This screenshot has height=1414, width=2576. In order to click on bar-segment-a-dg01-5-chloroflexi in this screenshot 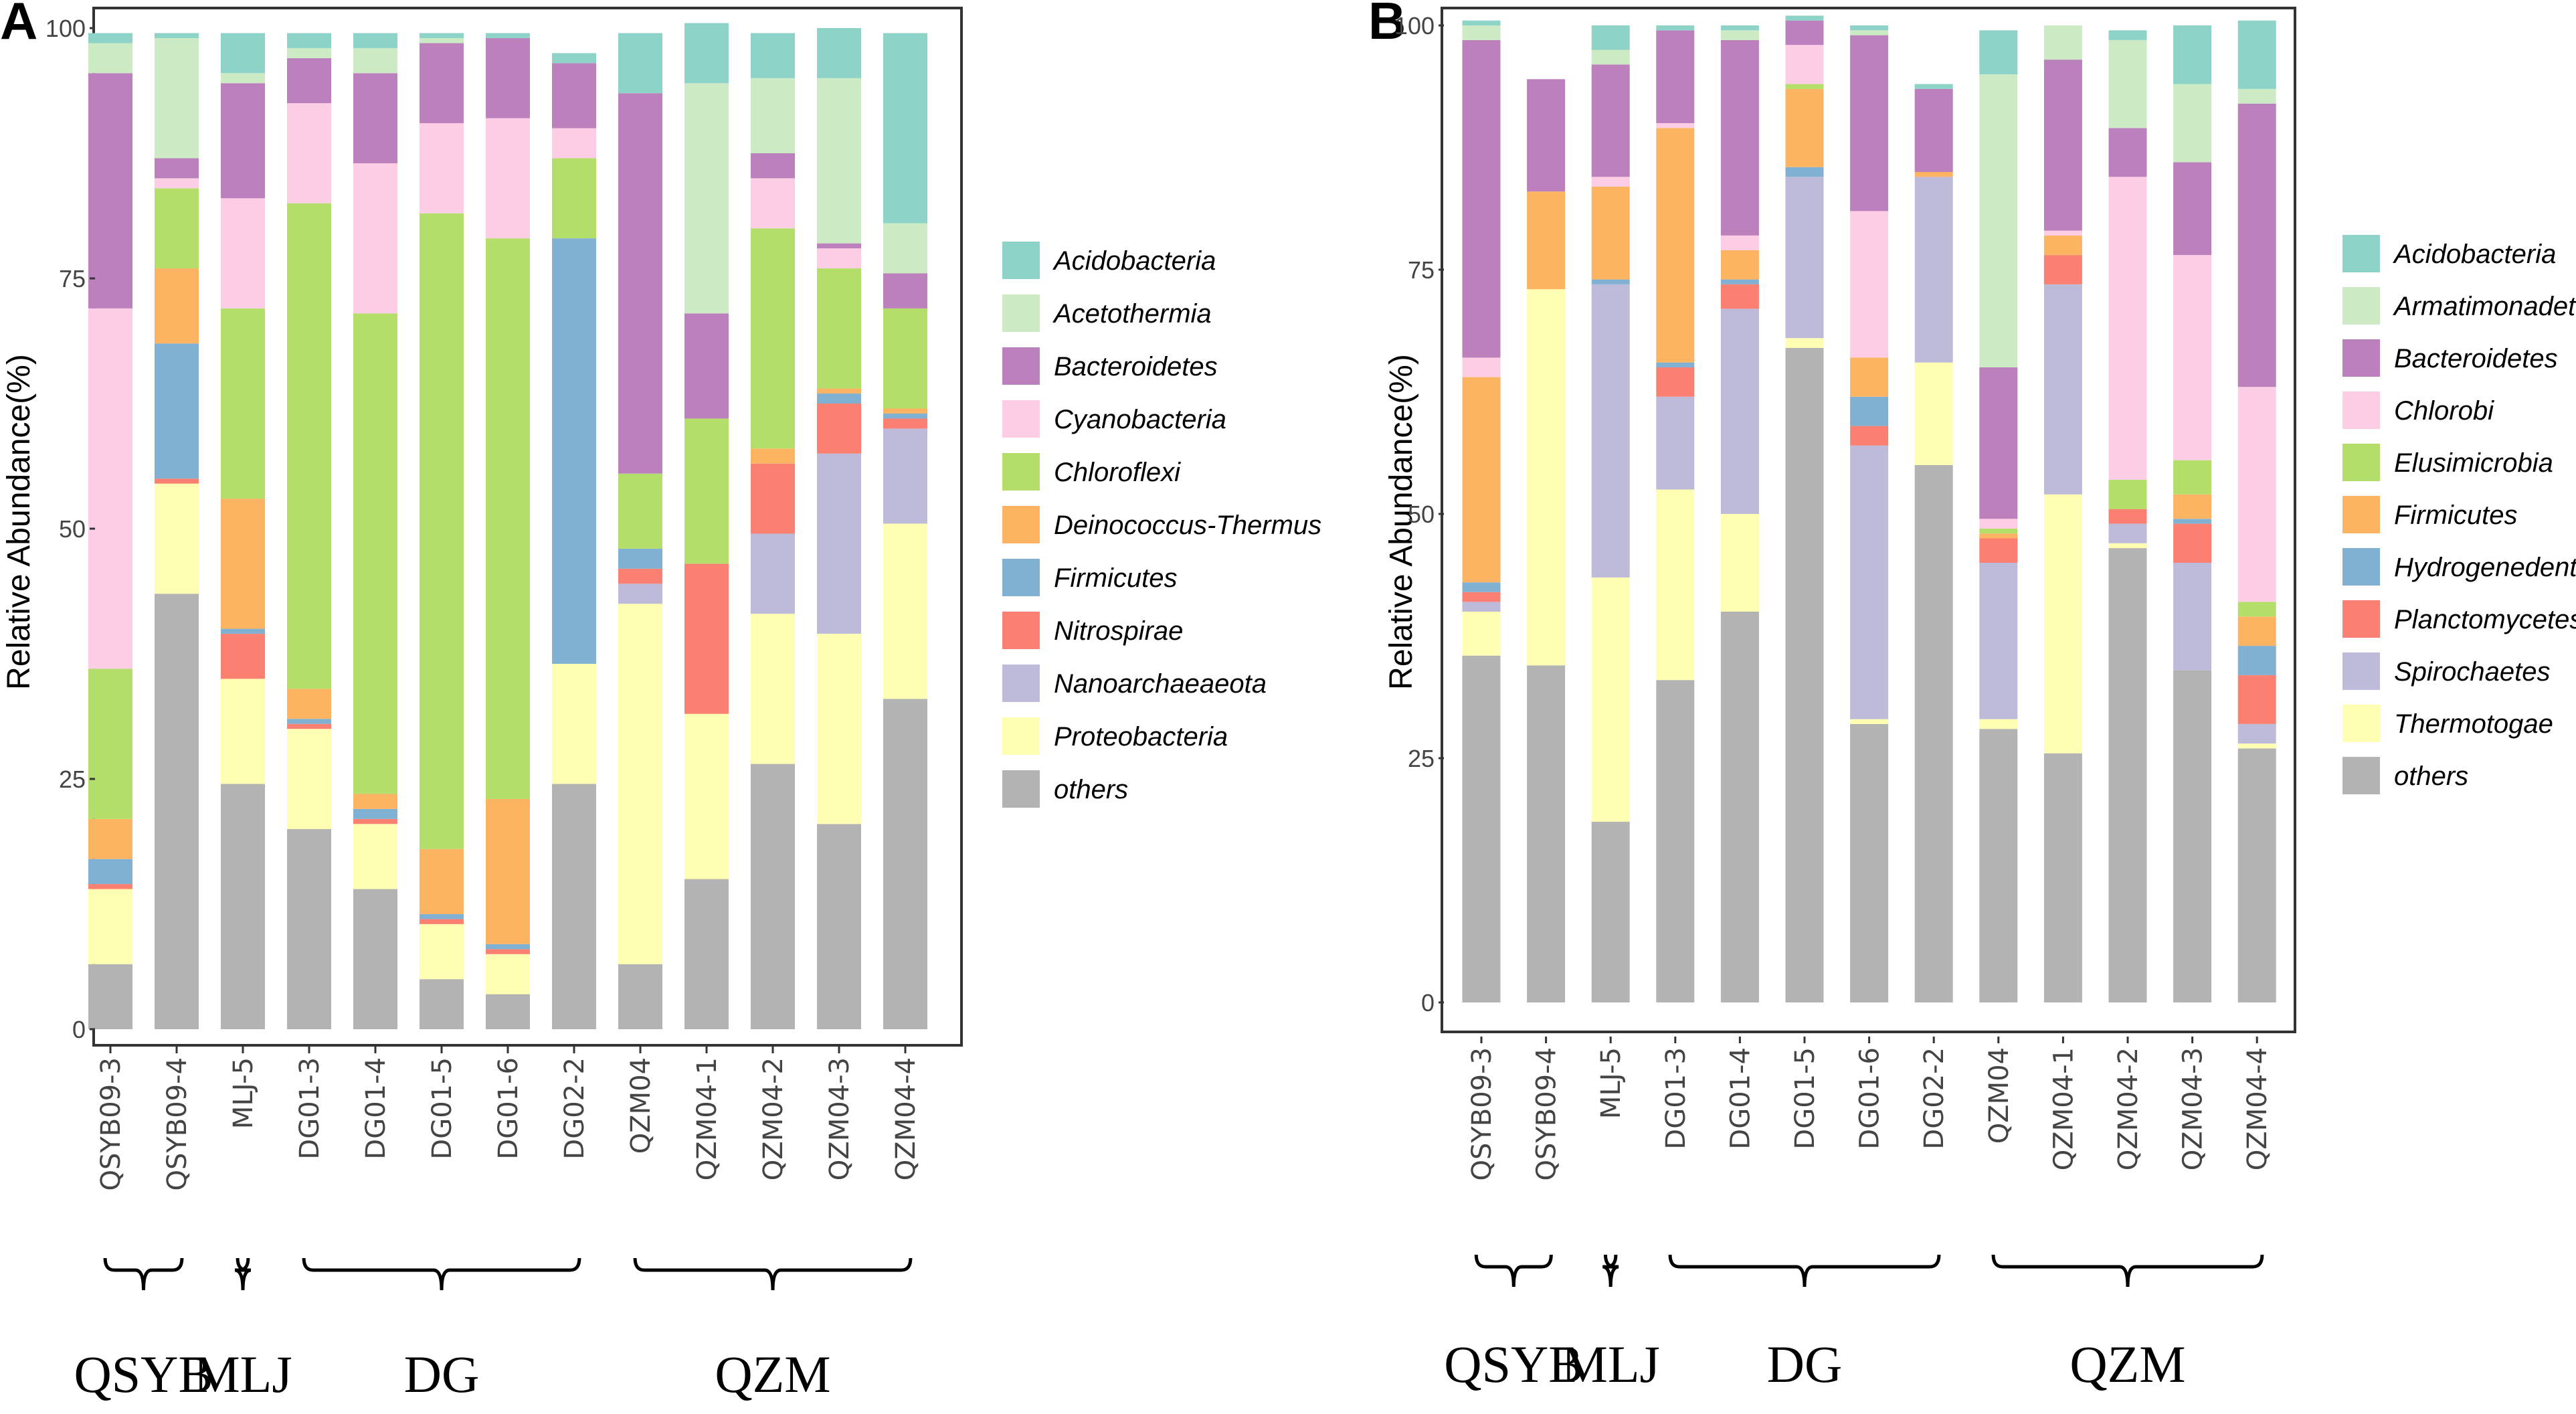, I will do `click(442, 531)`.